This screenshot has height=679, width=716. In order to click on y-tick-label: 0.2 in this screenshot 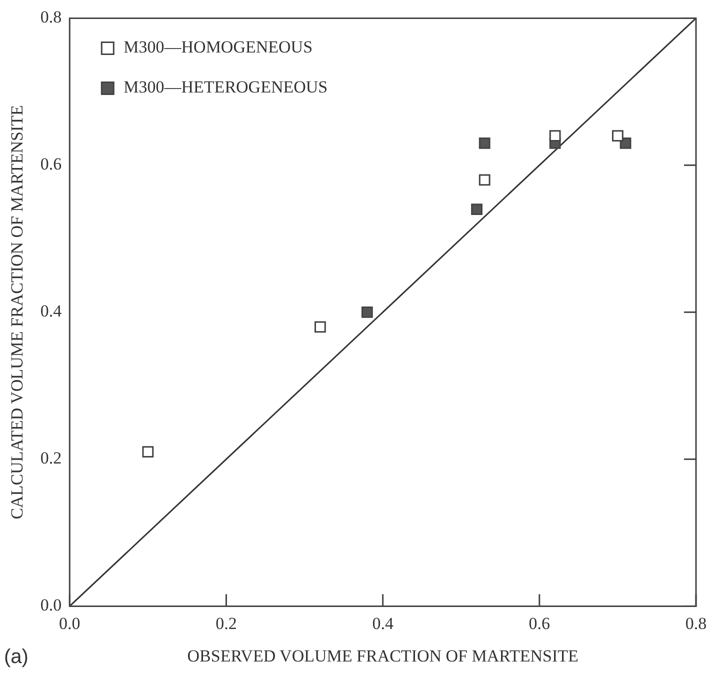, I will do `click(51, 458)`.